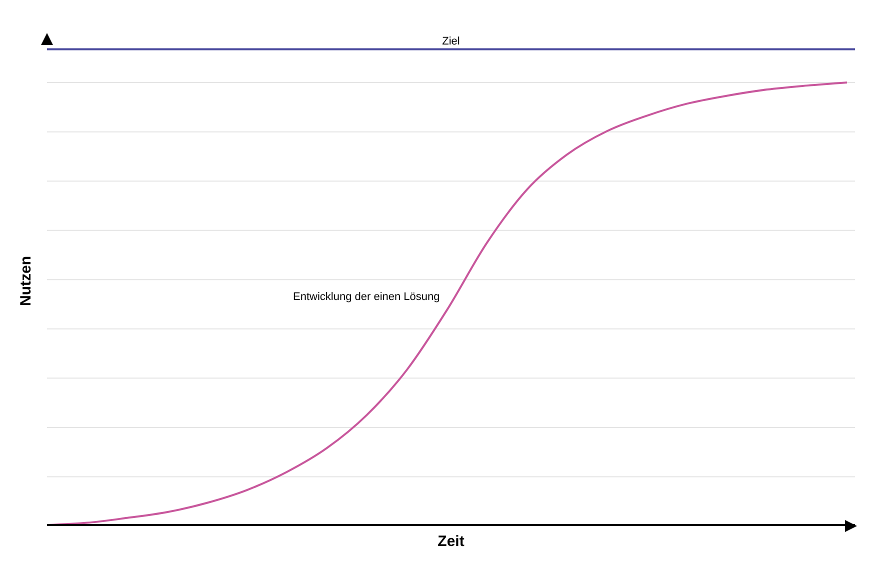 The width and height of the screenshot is (885, 565). Describe the element at coordinates (451, 41) in the screenshot. I see `ref-line-label: Ziel` at that location.